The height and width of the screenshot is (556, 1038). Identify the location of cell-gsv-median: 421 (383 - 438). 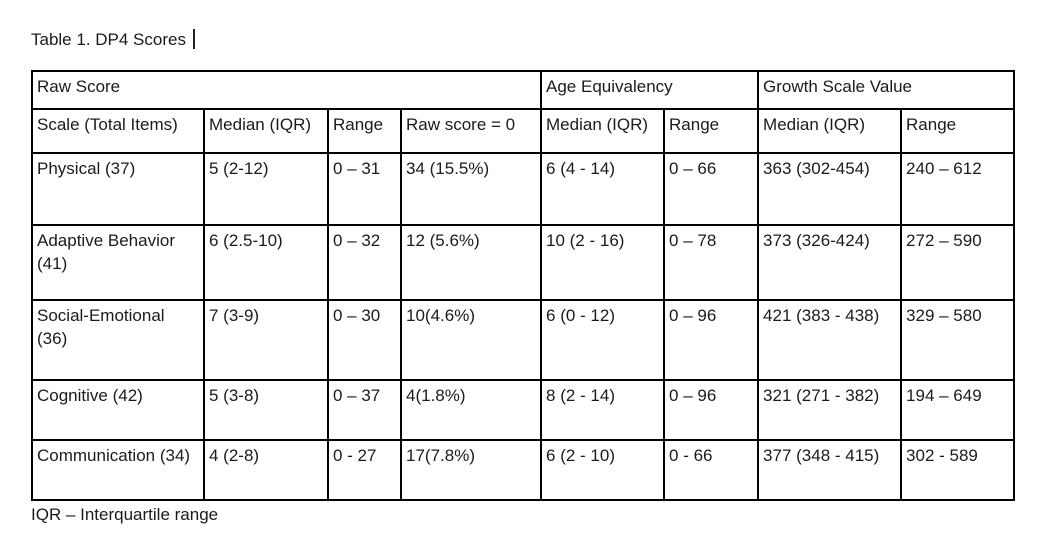
(830, 340).